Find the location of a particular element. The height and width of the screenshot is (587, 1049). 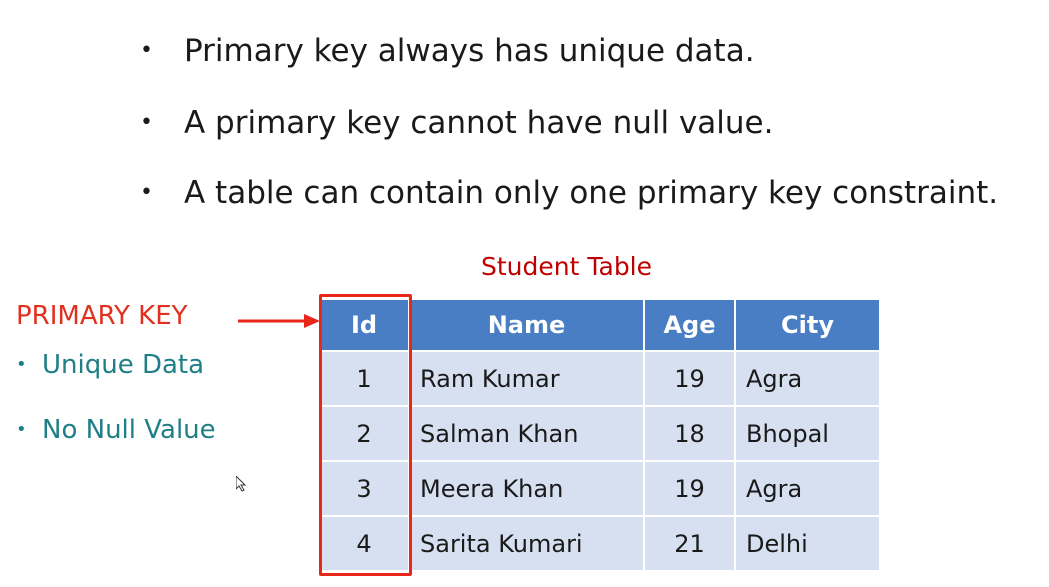

cell-id: 1 is located at coordinates (364, 378).